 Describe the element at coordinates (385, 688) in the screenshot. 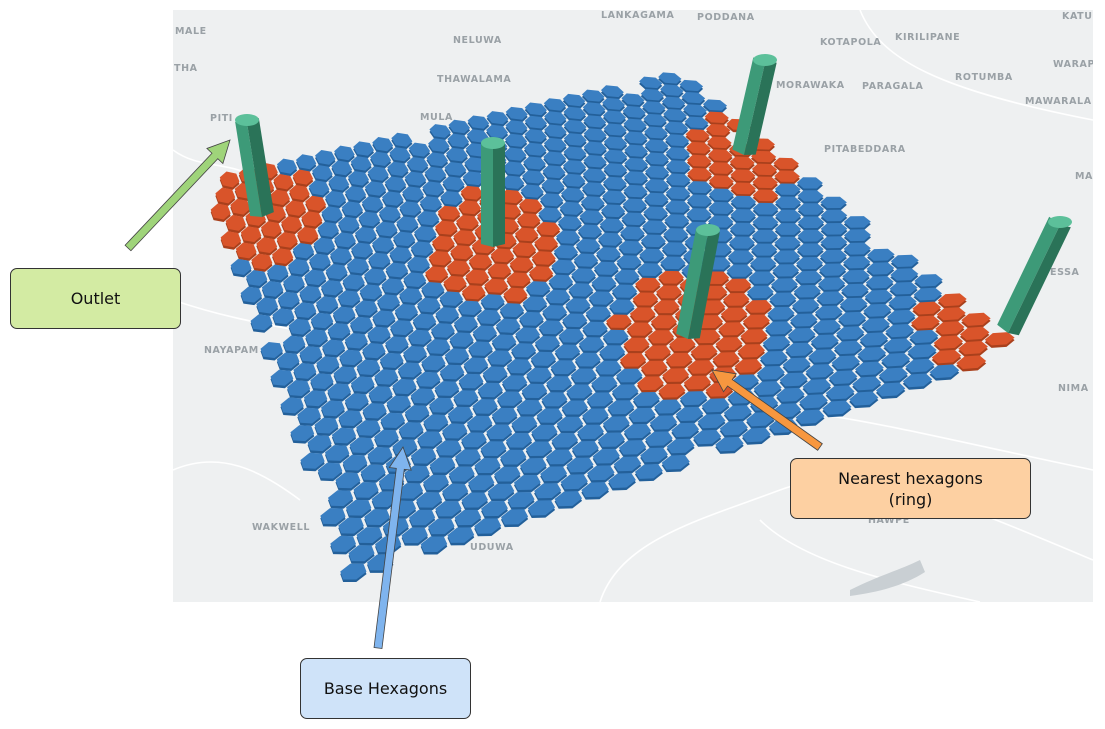

I see `base-callout: Base Hexagons` at that location.